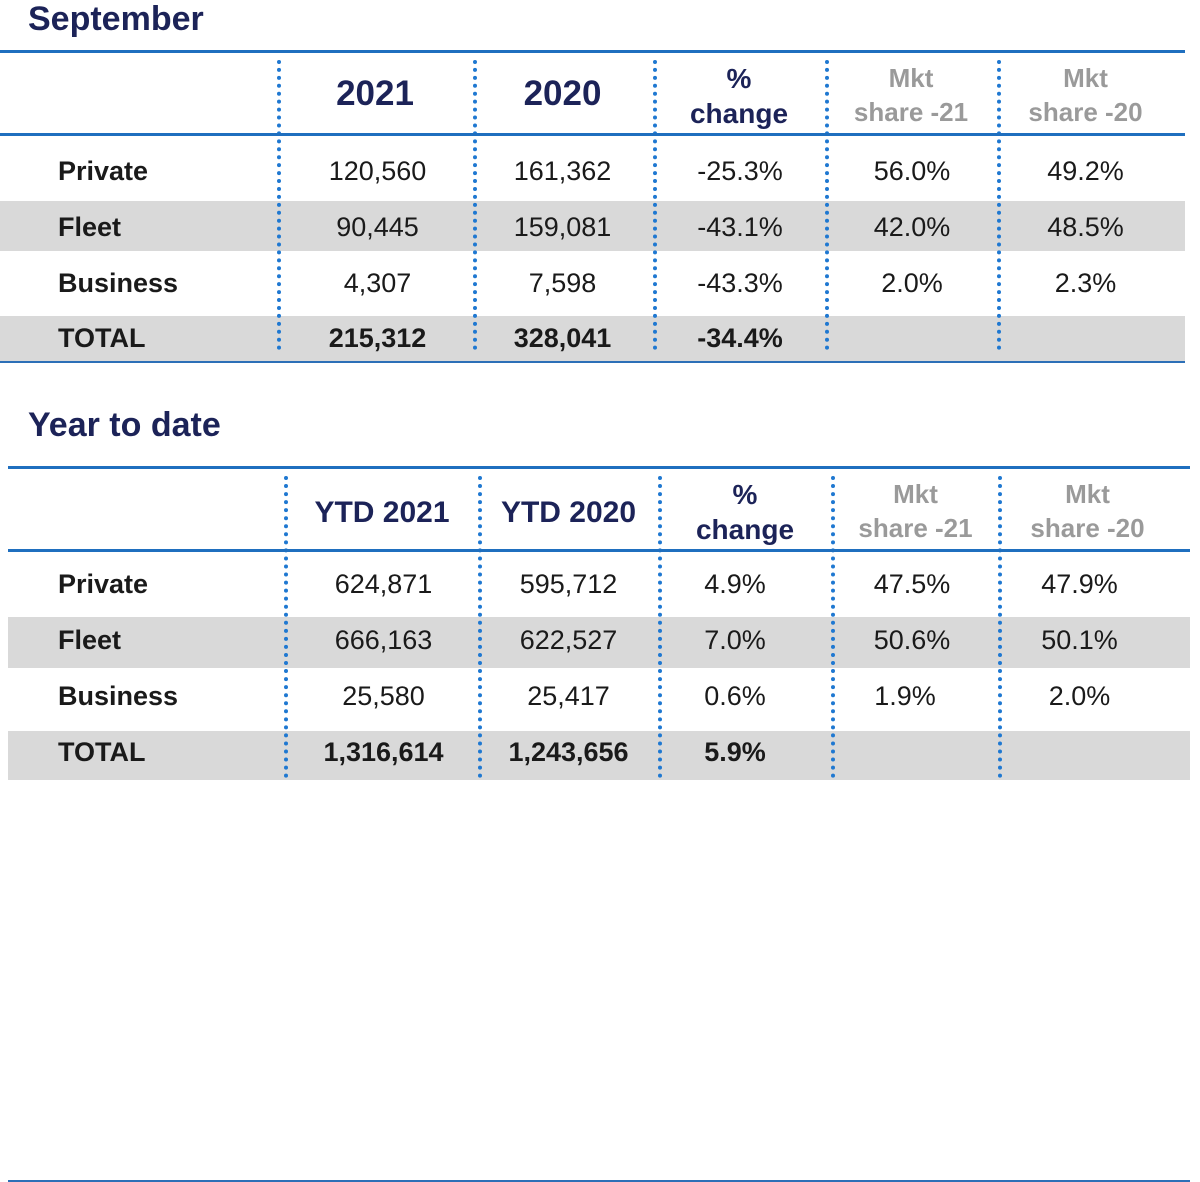 This screenshot has height=1182, width=1200. Describe the element at coordinates (735, 752) in the screenshot. I see `ytd-total-change: 5.9%` at that location.